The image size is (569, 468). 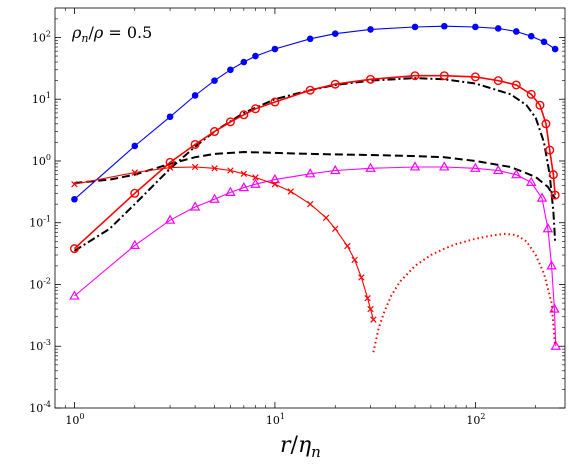 What do you see at coordinates (275, 419) in the screenshot?
I see `x-tick-label-1: 10¹` at bounding box center [275, 419].